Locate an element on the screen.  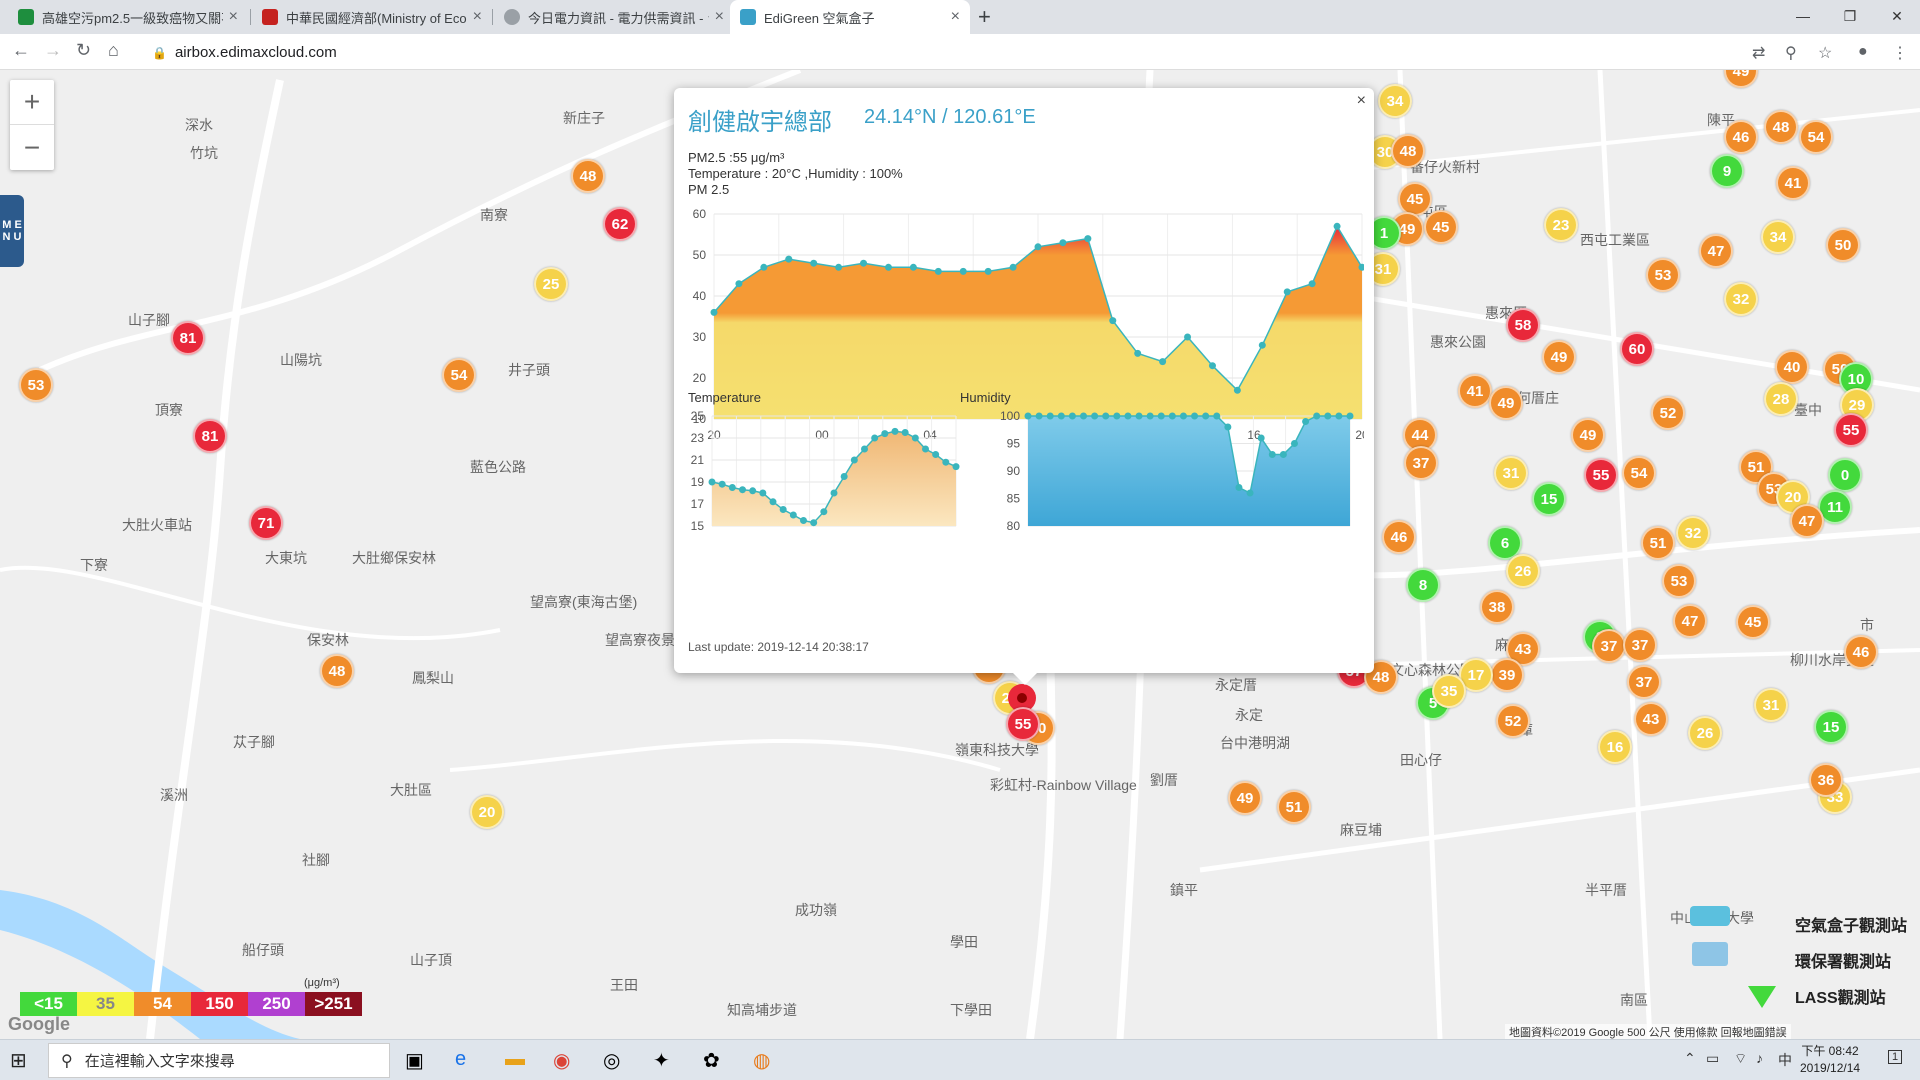
forward-icon: → is located at coordinates (53, 50).